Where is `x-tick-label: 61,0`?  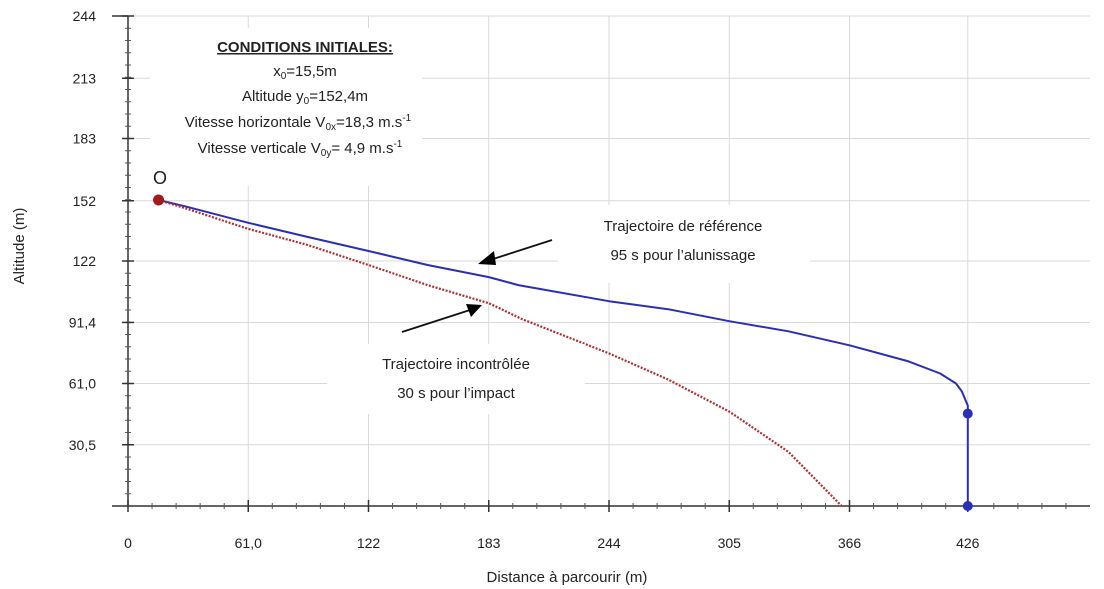
x-tick-label: 61,0 is located at coordinates (248, 543).